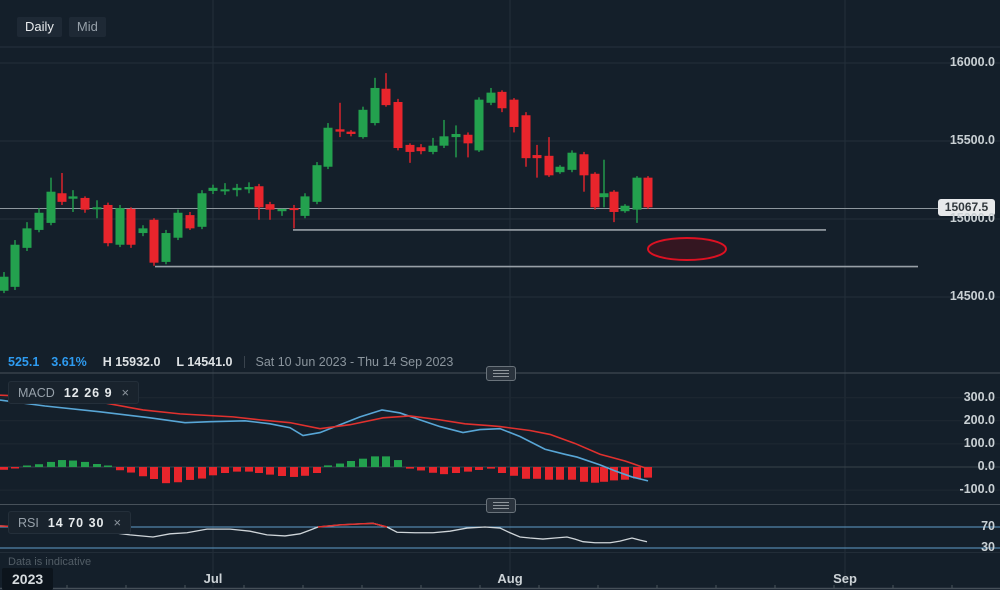 The width and height of the screenshot is (1000, 590). What do you see at coordinates (39, 27) in the screenshot?
I see `timeframe-daily-button: Daily` at bounding box center [39, 27].